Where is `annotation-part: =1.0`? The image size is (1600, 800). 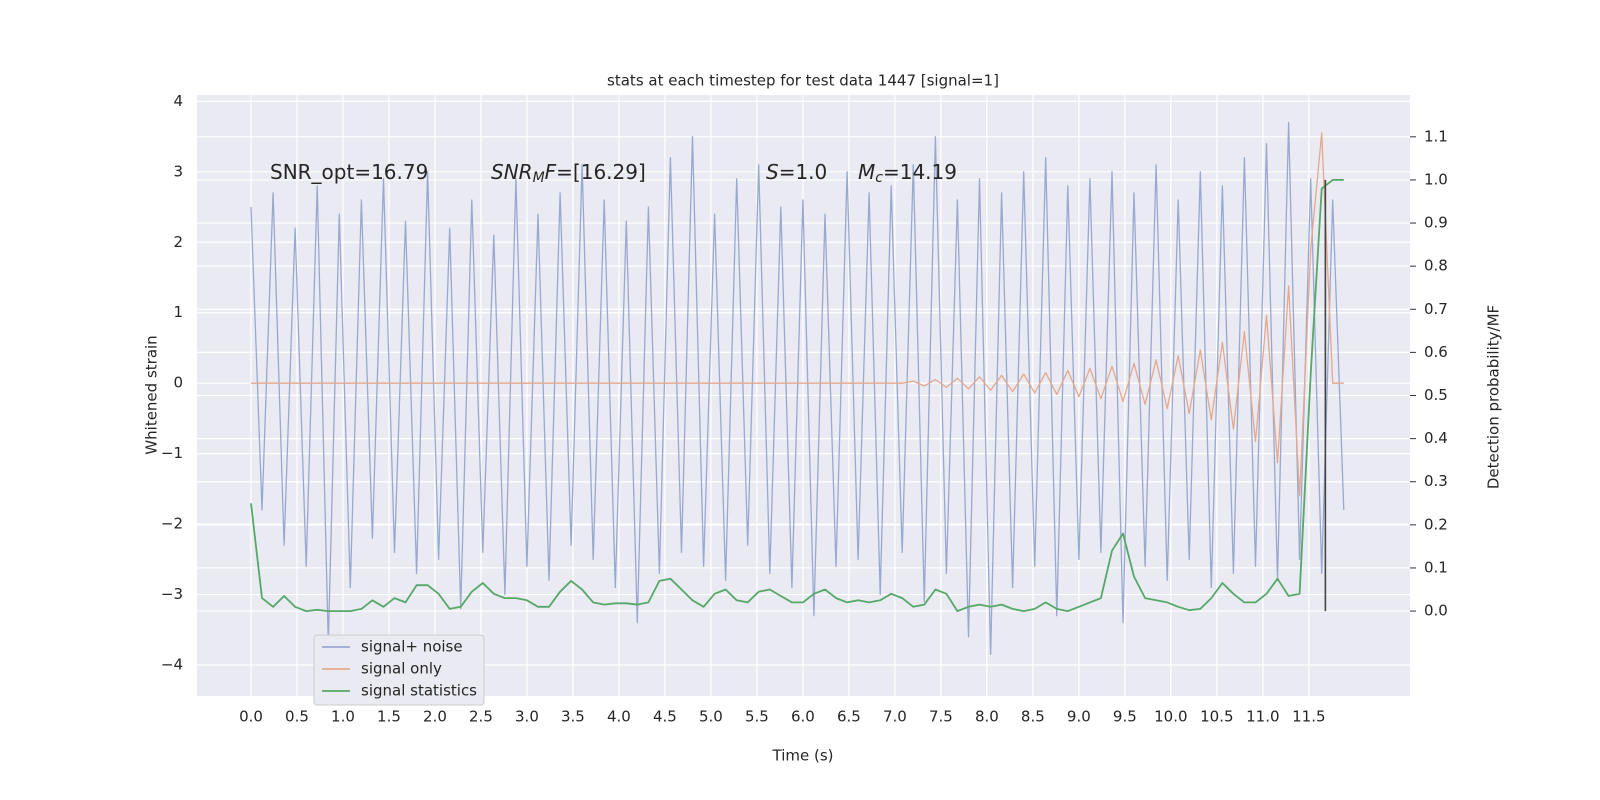 annotation-part: =1.0 is located at coordinates (803, 172).